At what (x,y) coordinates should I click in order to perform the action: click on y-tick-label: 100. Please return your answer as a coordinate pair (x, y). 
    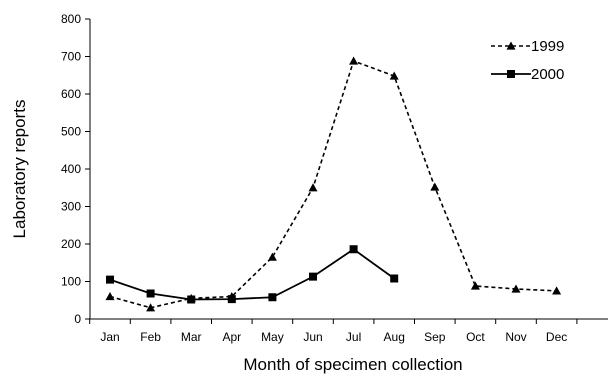
    Looking at the image, I should click on (71, 282).